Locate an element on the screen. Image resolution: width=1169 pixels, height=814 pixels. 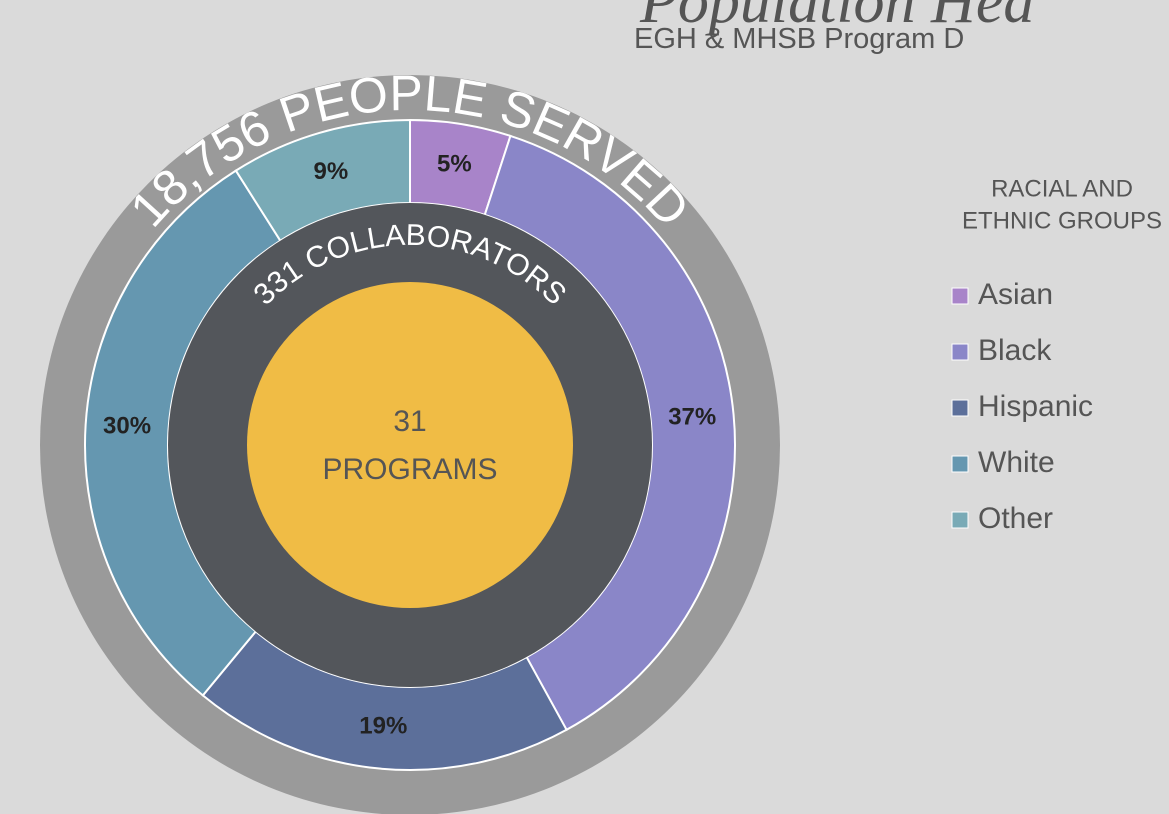
legend-label: Hispanic is located at coordinates (1035, 406).